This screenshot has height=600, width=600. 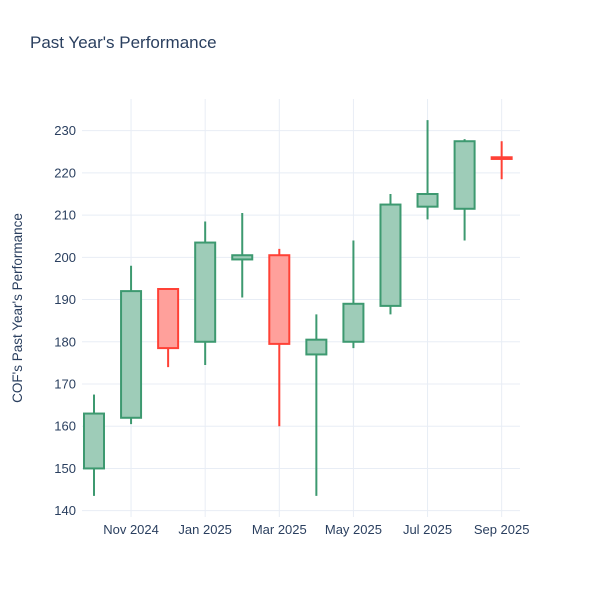 I want to click on candlestick-feb-2025, so click(x=242, y=255).